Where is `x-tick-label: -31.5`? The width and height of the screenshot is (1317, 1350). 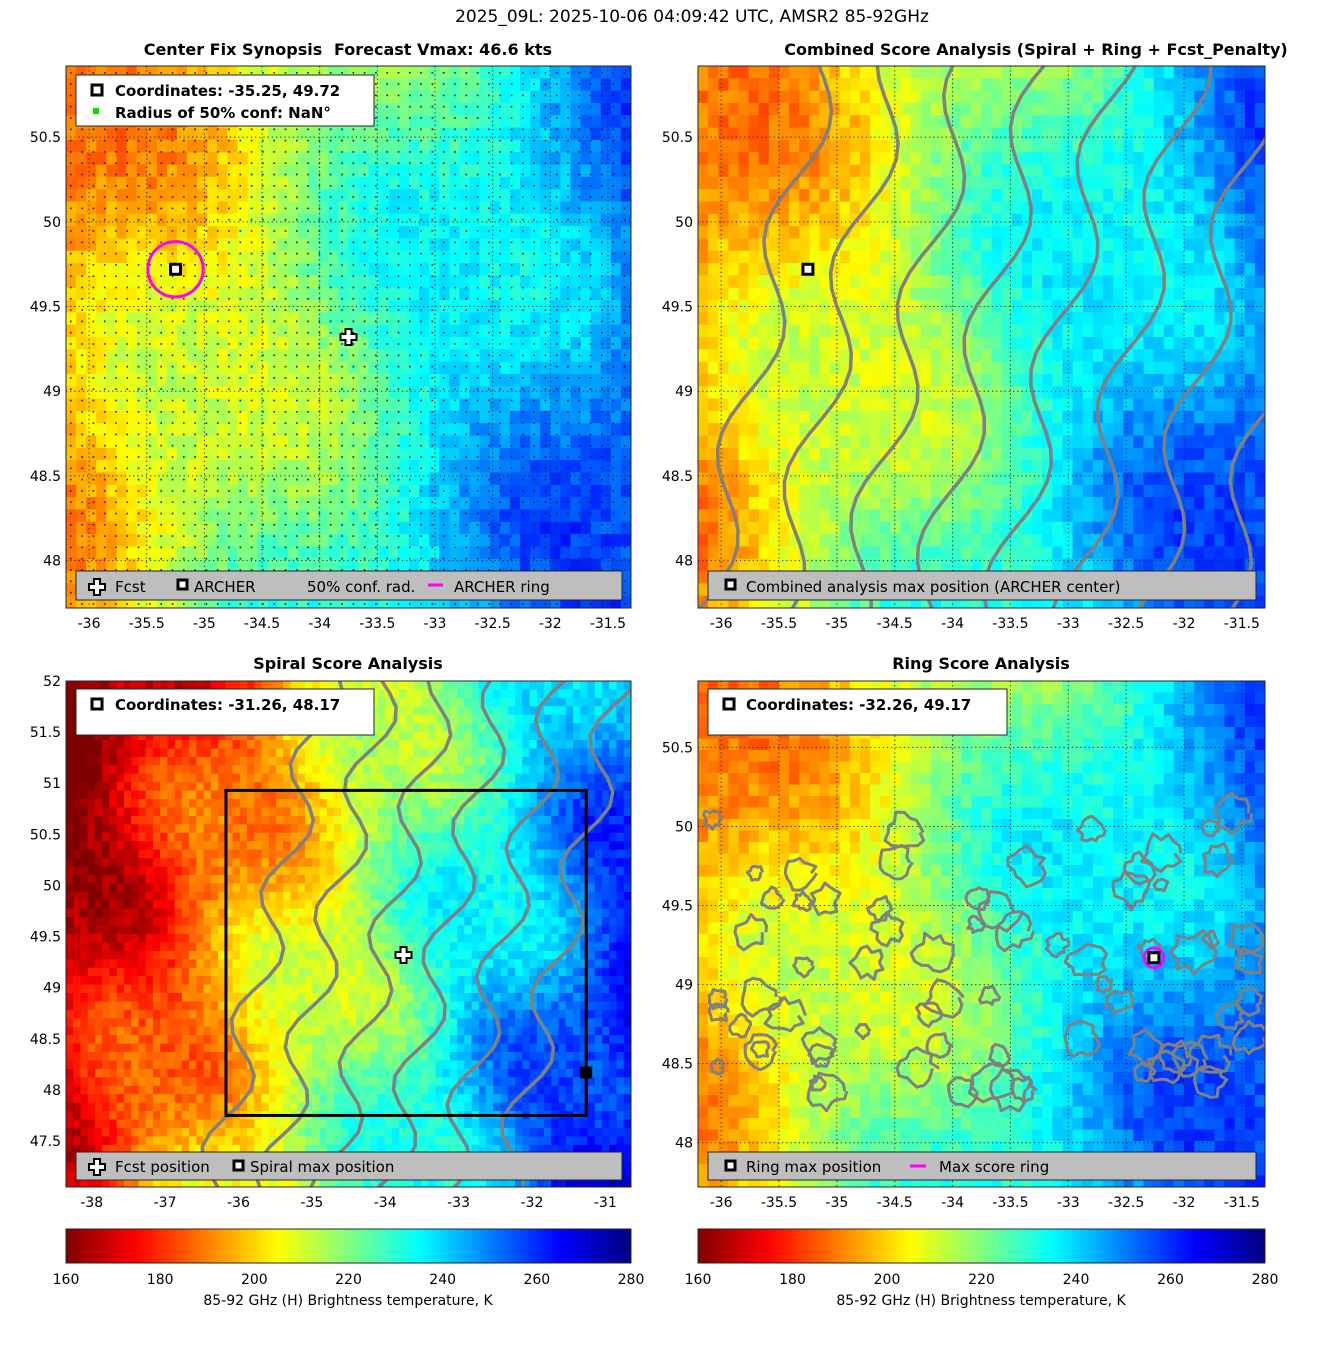
x-tick-label: -31.5 is located at coordinates (608, 624).